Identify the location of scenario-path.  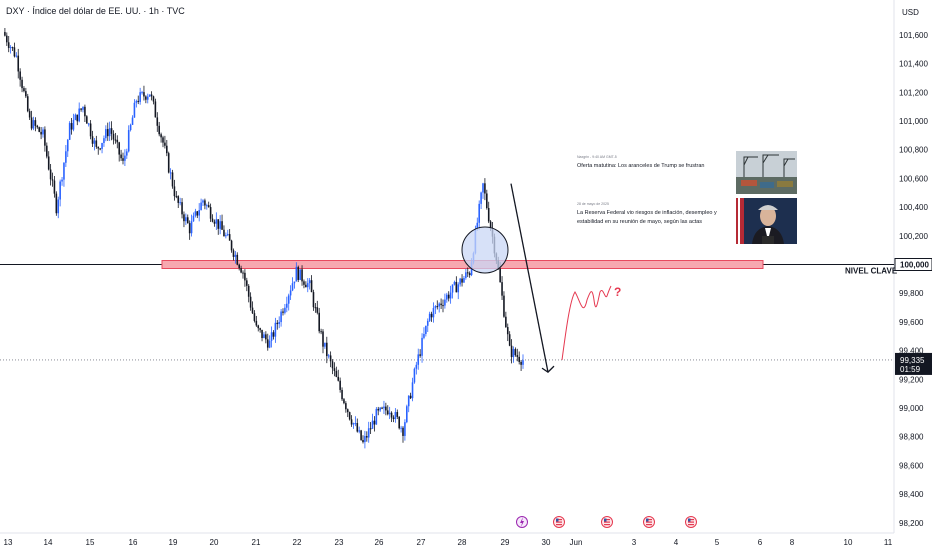
(586, 323).